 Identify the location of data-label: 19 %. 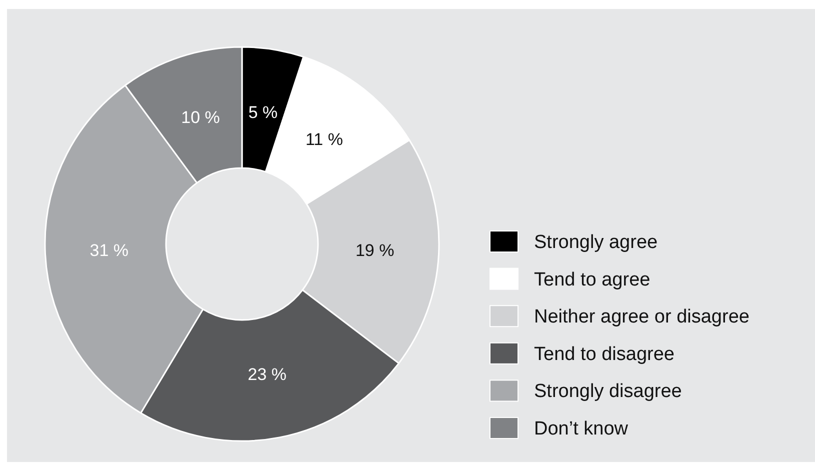
(374, 250).